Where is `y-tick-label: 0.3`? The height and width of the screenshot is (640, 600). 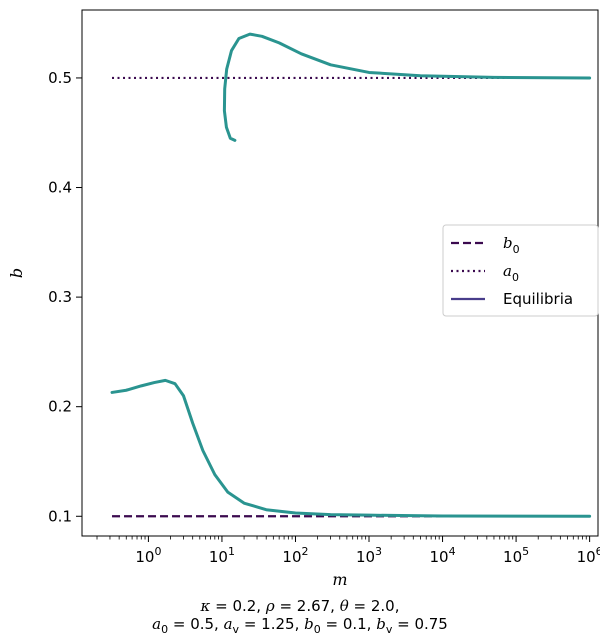
y-tick-label: 0.3 is located at coordinates (60, 297).